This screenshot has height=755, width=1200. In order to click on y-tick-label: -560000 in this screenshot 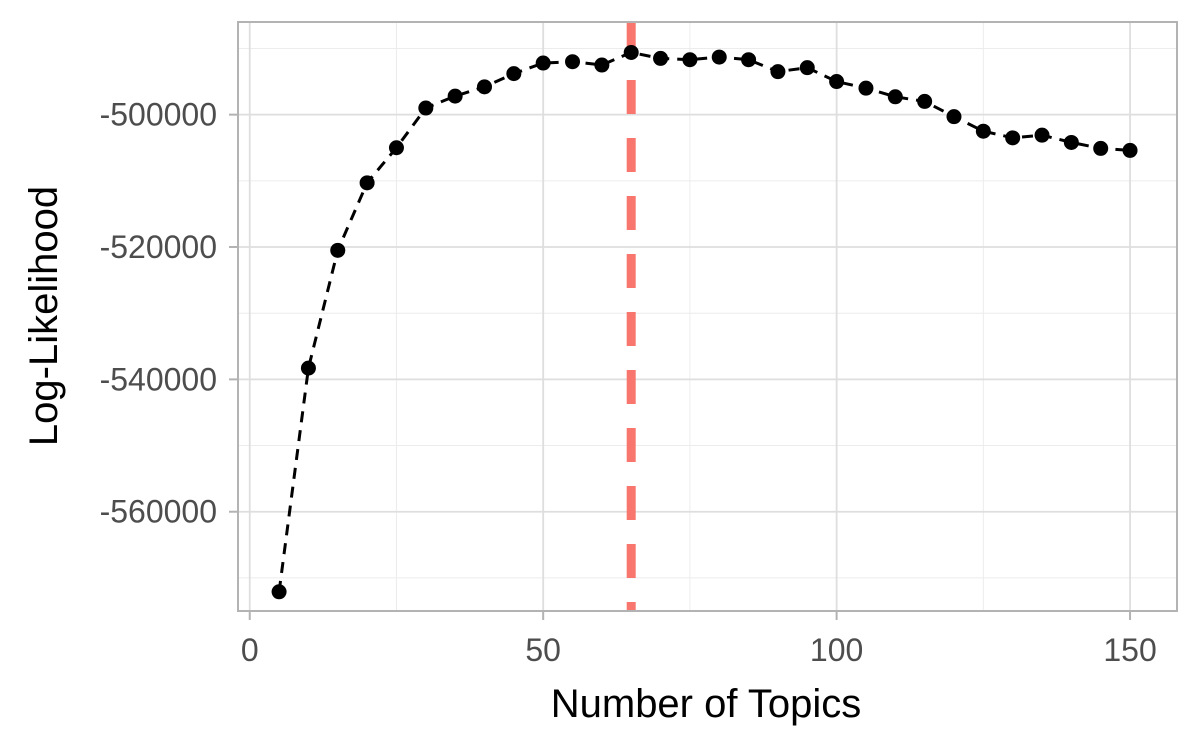, I will do `click(158, 512)`.